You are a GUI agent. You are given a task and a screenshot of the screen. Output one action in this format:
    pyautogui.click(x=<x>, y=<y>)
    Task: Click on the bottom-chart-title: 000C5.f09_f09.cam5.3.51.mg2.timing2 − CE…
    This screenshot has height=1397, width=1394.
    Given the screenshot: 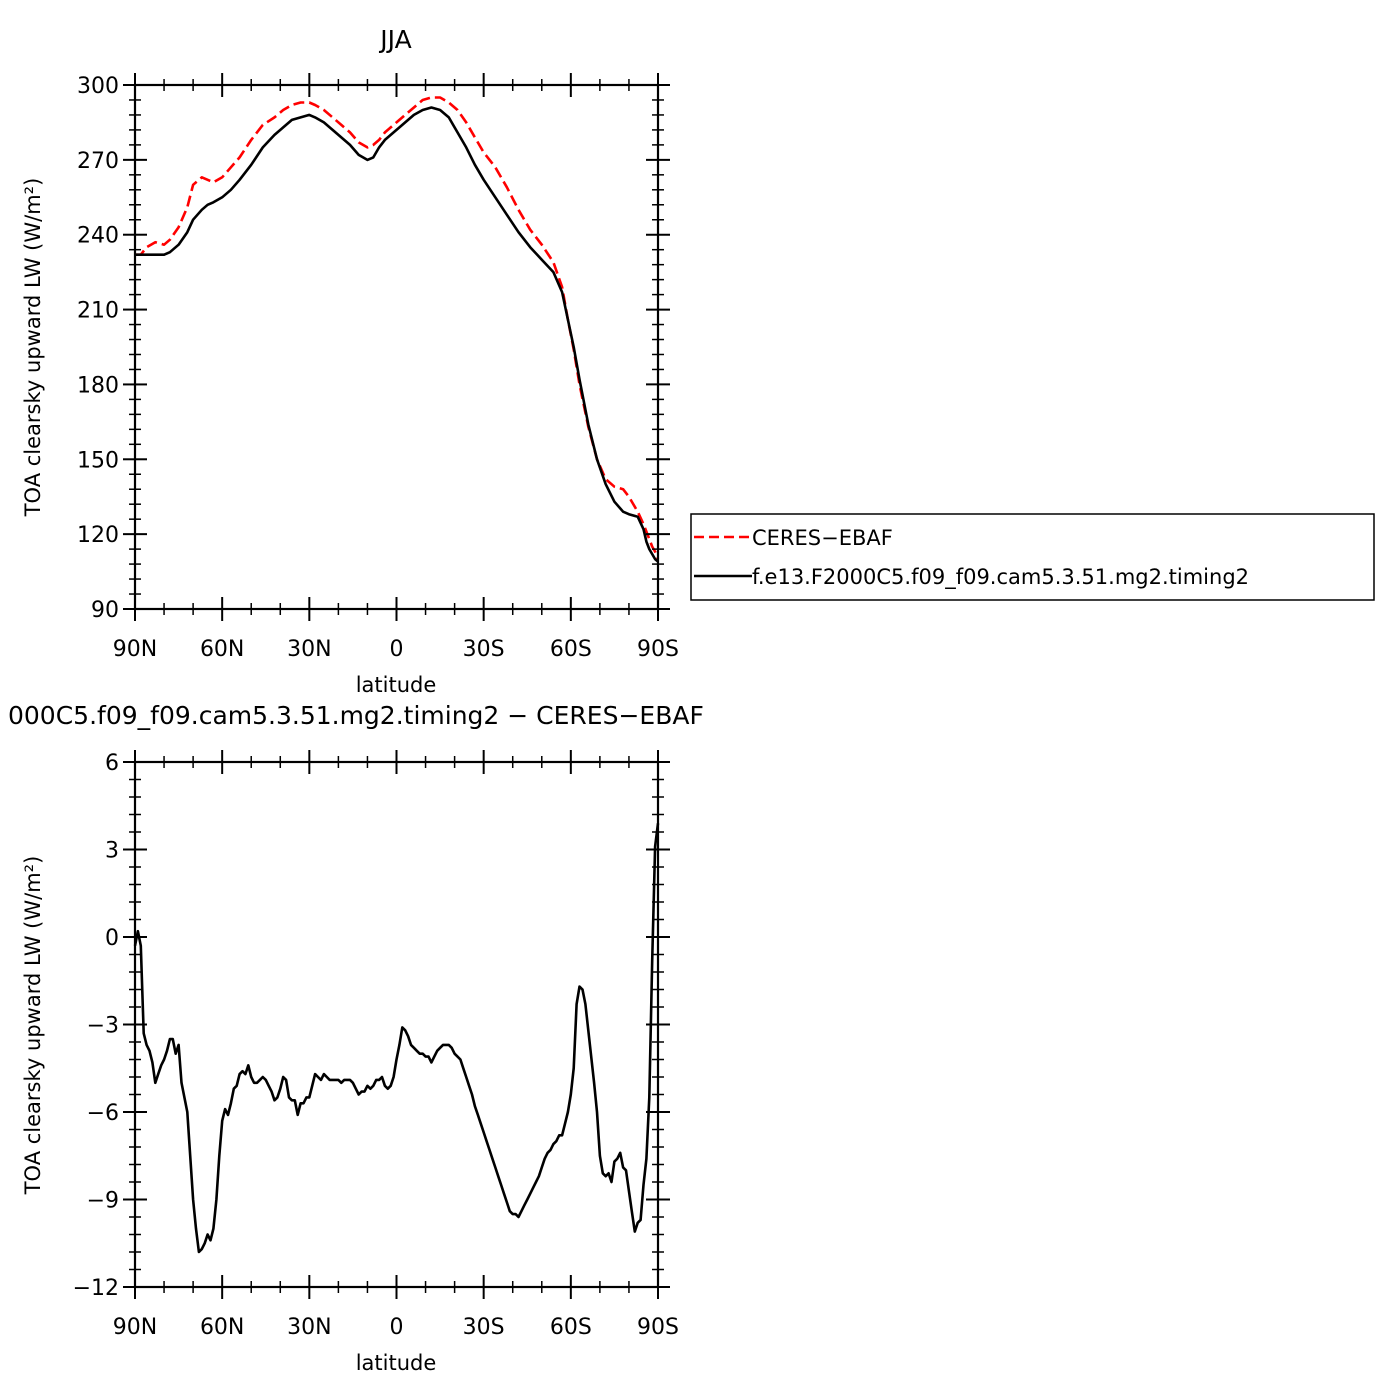 What is the action you would take?
    pyautogui.click(x=356, y=715)
    